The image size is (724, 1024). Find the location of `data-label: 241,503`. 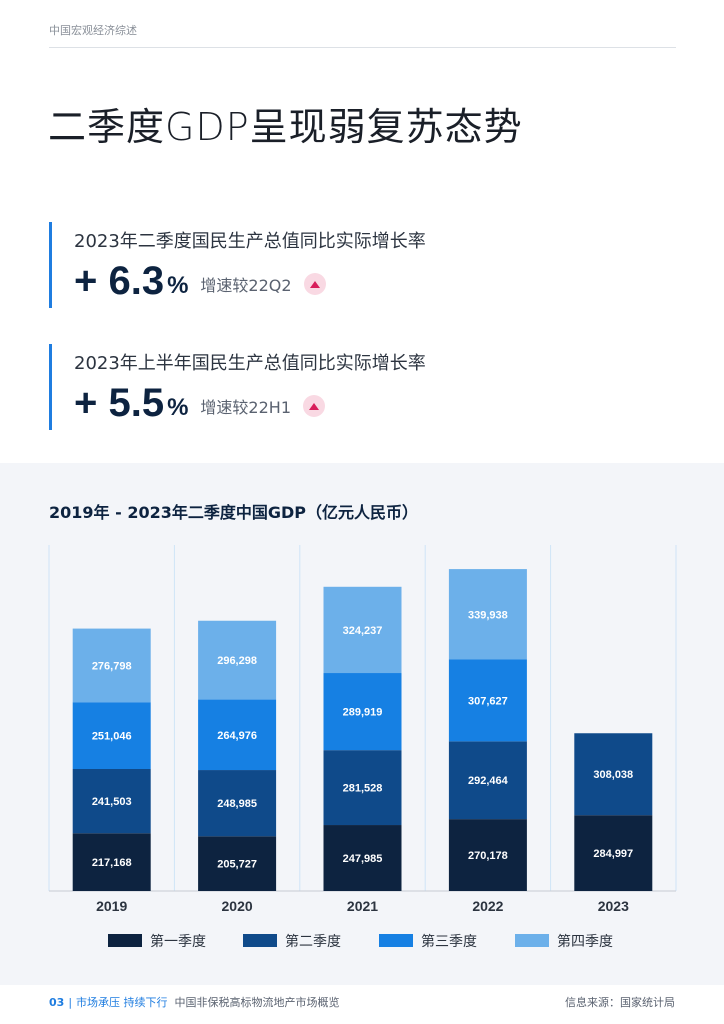

data-label: 241,503 is located at coordinates (112, 802).